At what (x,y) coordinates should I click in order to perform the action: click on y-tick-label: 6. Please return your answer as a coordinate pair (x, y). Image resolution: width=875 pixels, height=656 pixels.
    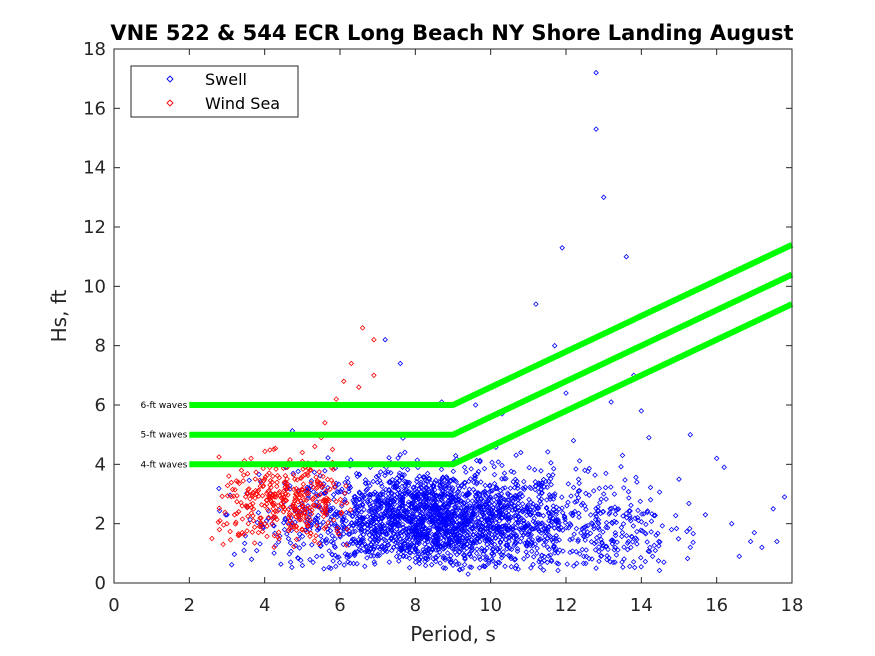
    Looking at the image, I should click on (100, 405).